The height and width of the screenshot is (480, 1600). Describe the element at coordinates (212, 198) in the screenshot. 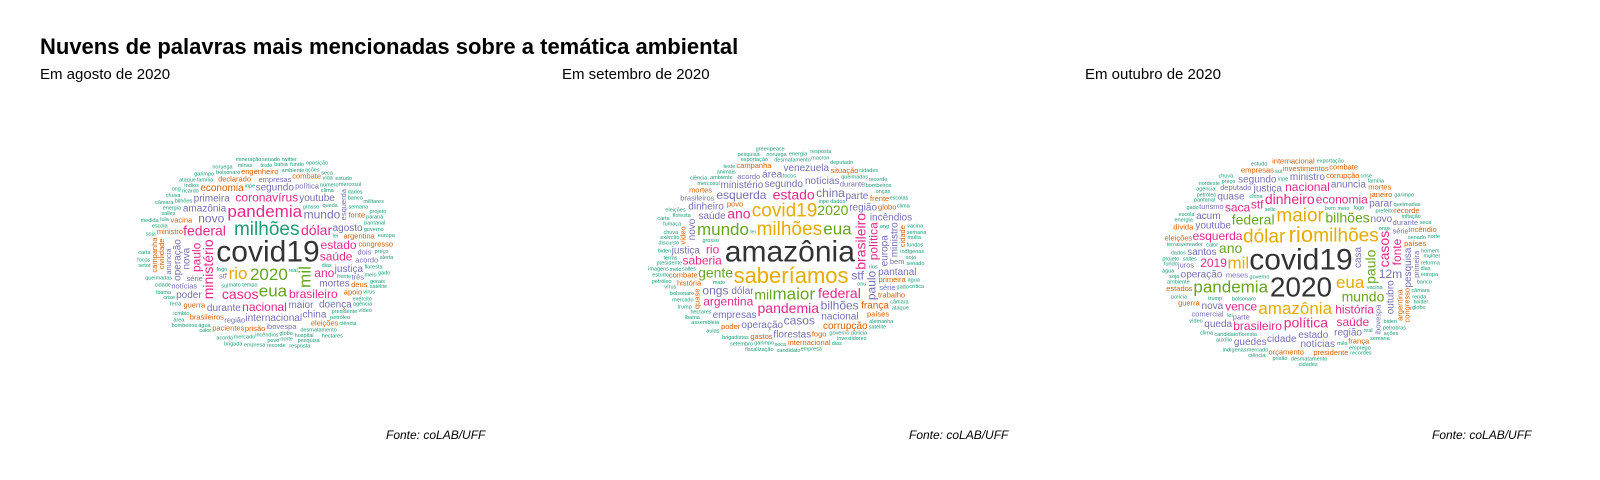

I see `cloud-word: primeira` at that location.